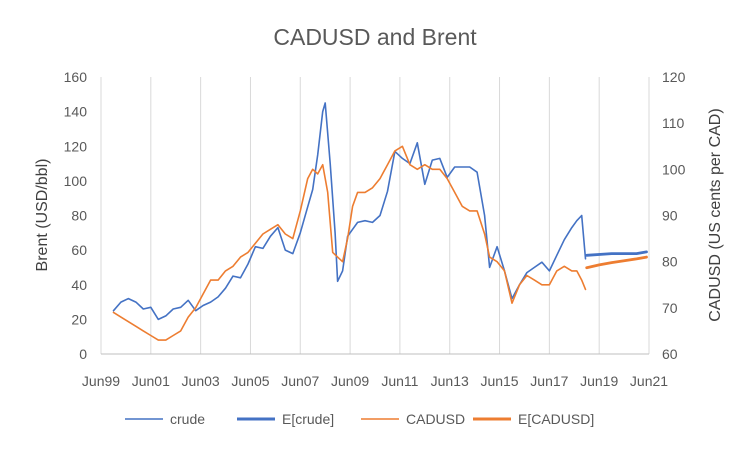  What do you see at coordinates (79, 250) in the screenshot?
I see `left-tick-label: 60` at bounding box center [79, 250].